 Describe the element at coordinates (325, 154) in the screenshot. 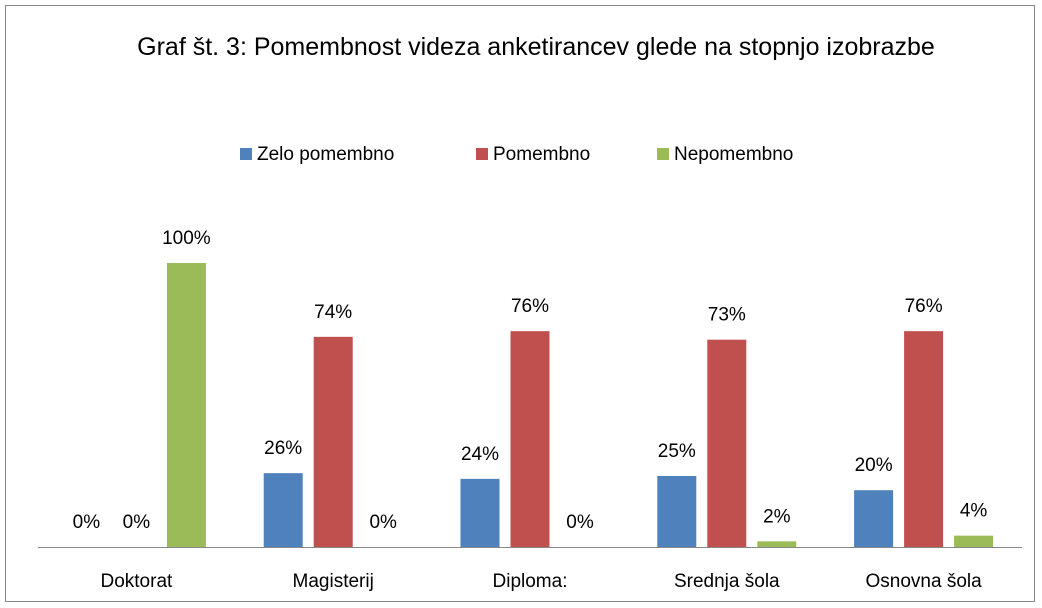

I see `legend-label: Zelo pomembno` at that location.